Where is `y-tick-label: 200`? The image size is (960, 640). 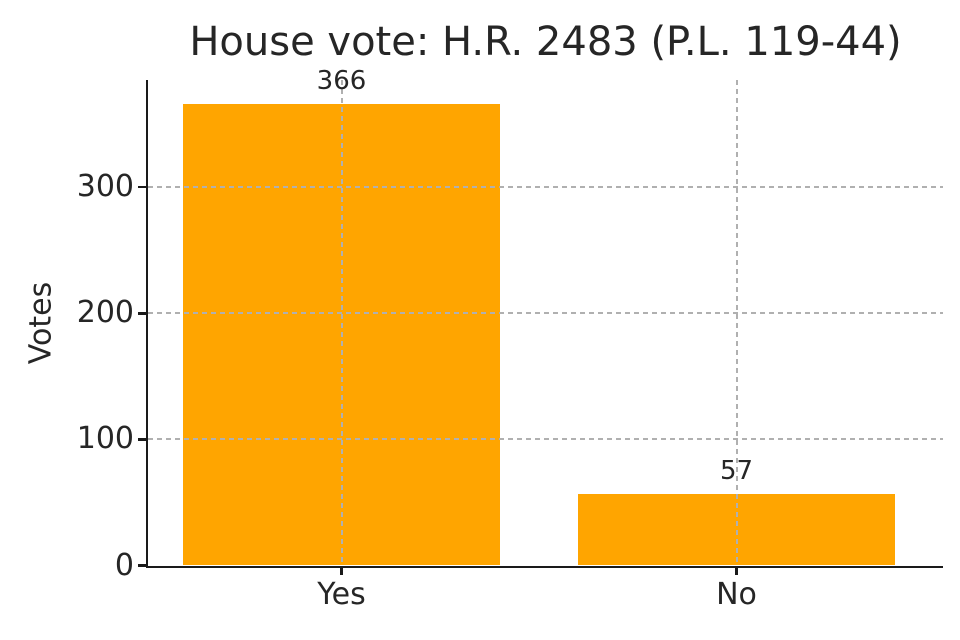 y-tick-label: 200 is located at coordinates (105, 313).